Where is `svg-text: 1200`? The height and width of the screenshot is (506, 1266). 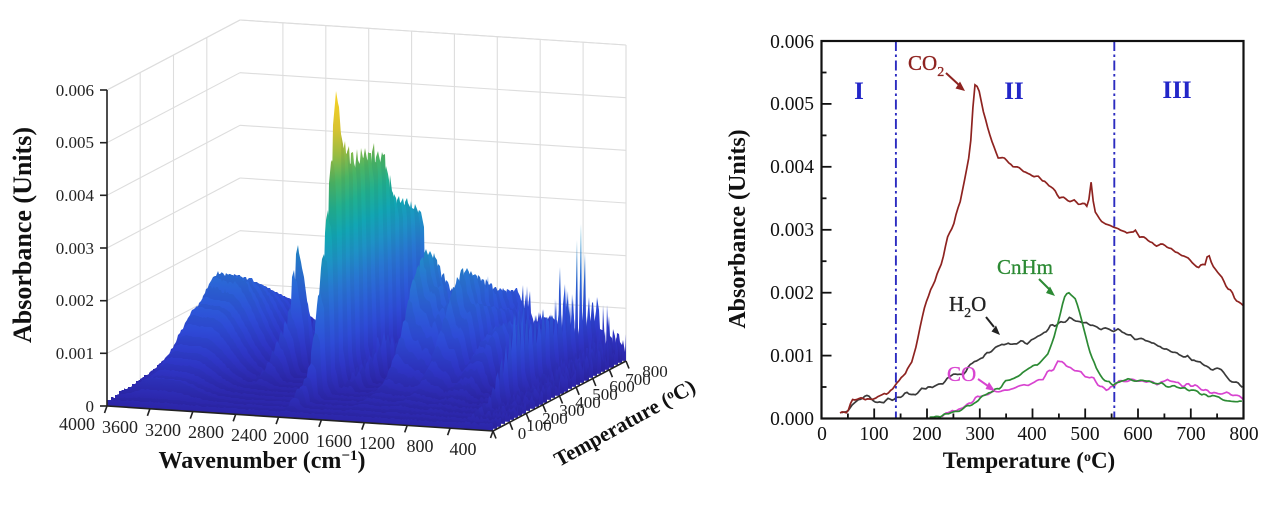
svg-text: 1200 is located at coordinates (377, 443).